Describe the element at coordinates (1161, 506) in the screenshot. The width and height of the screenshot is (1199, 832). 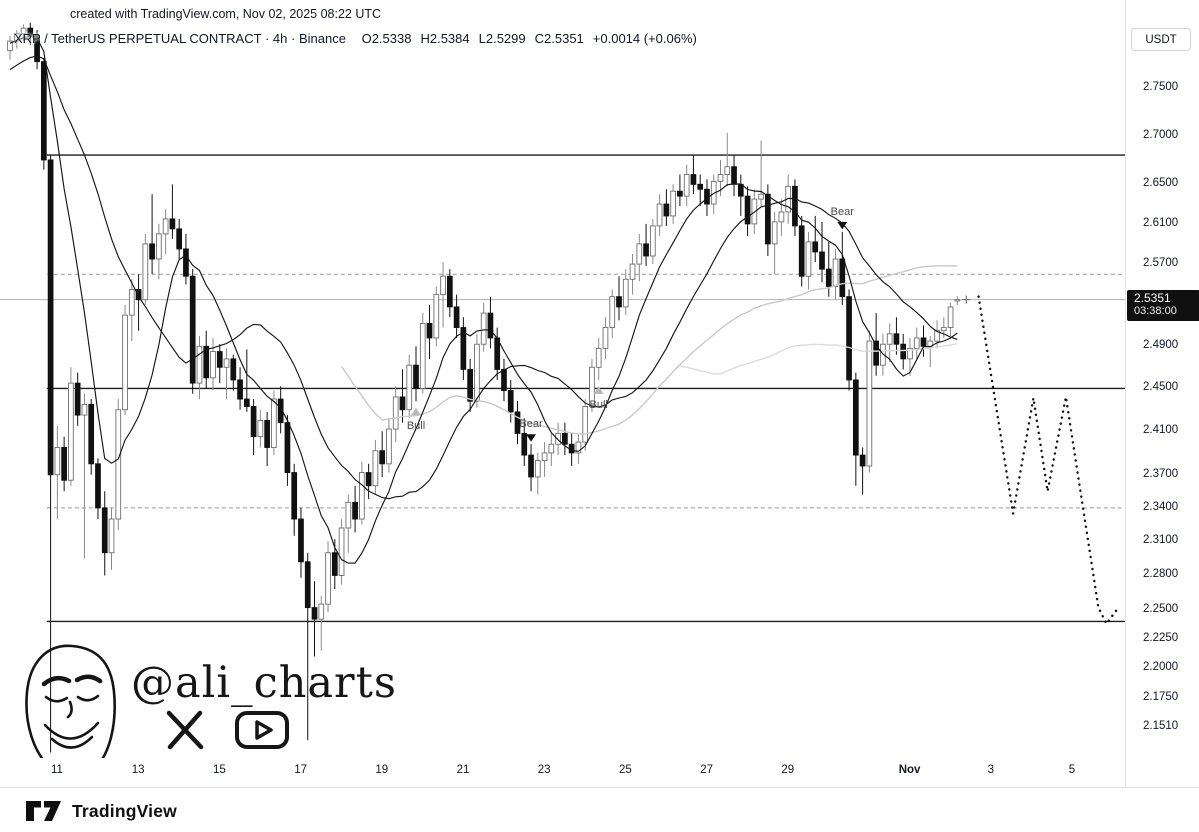
I see `price-axis-label: 2.3400` at that location.